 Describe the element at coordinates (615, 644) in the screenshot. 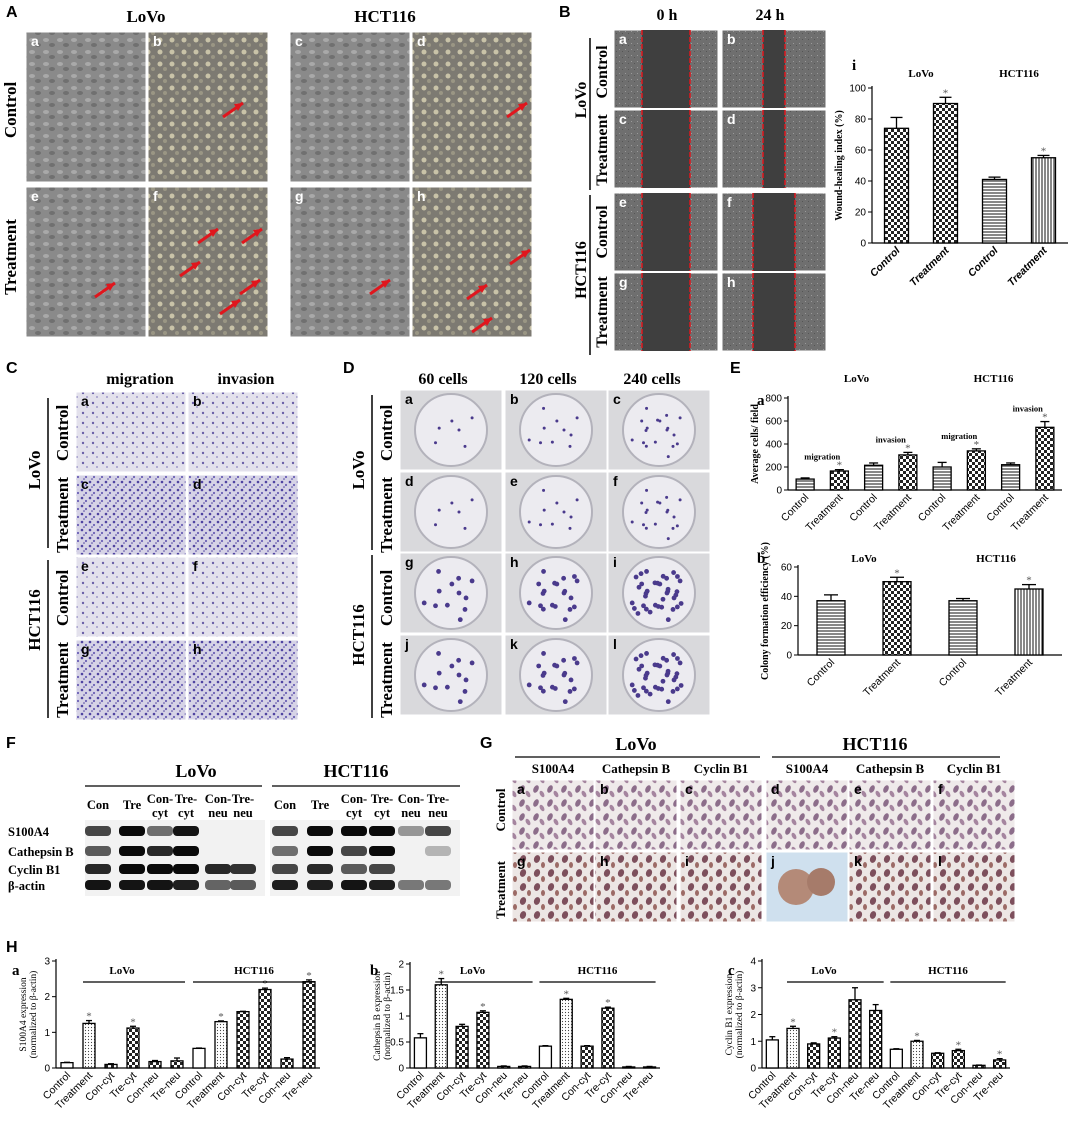

I see `panel-d-sublabel-l: l` at that location.